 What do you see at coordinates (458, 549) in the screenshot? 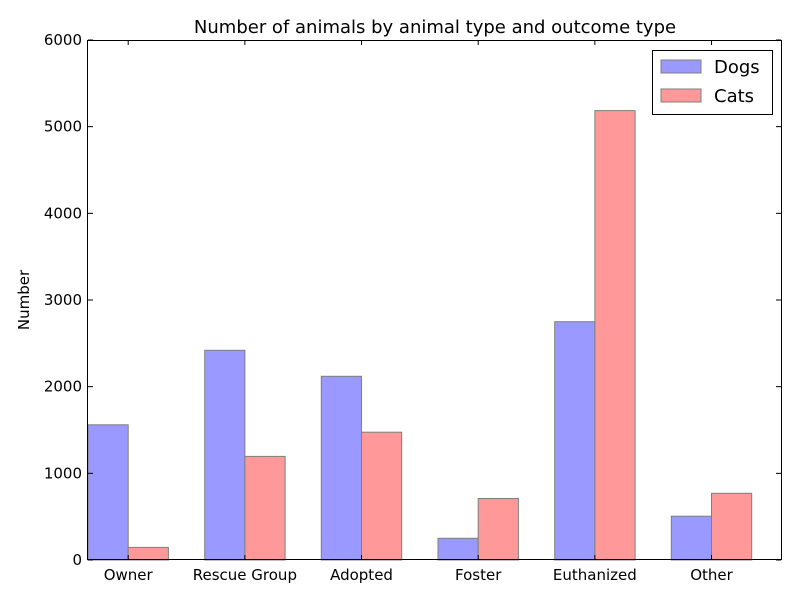
I see `bar-dogs-foster` at bounding box center [458, 549].